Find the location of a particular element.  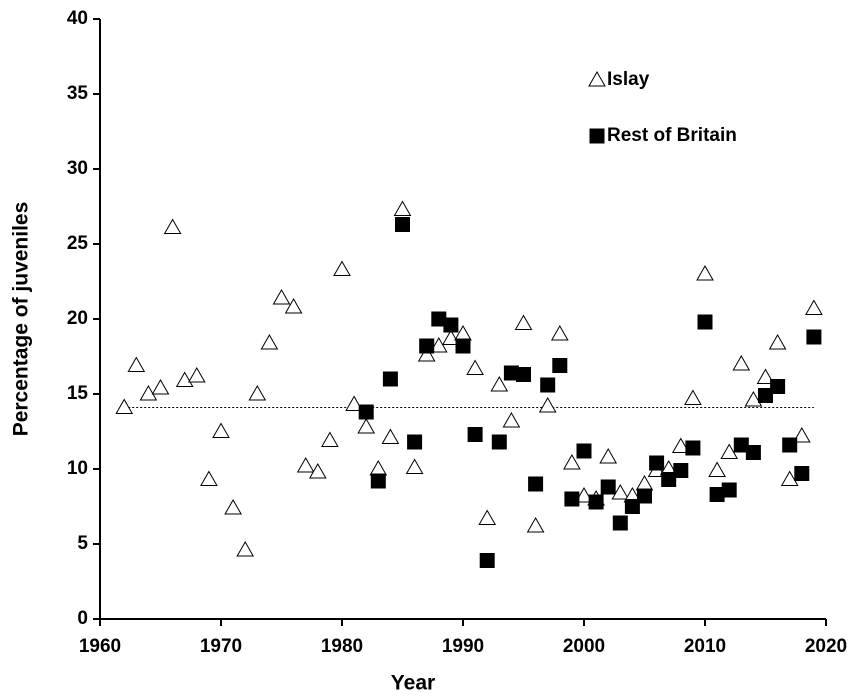

y-tick-label: 5 is located at coordinates (82, 543).